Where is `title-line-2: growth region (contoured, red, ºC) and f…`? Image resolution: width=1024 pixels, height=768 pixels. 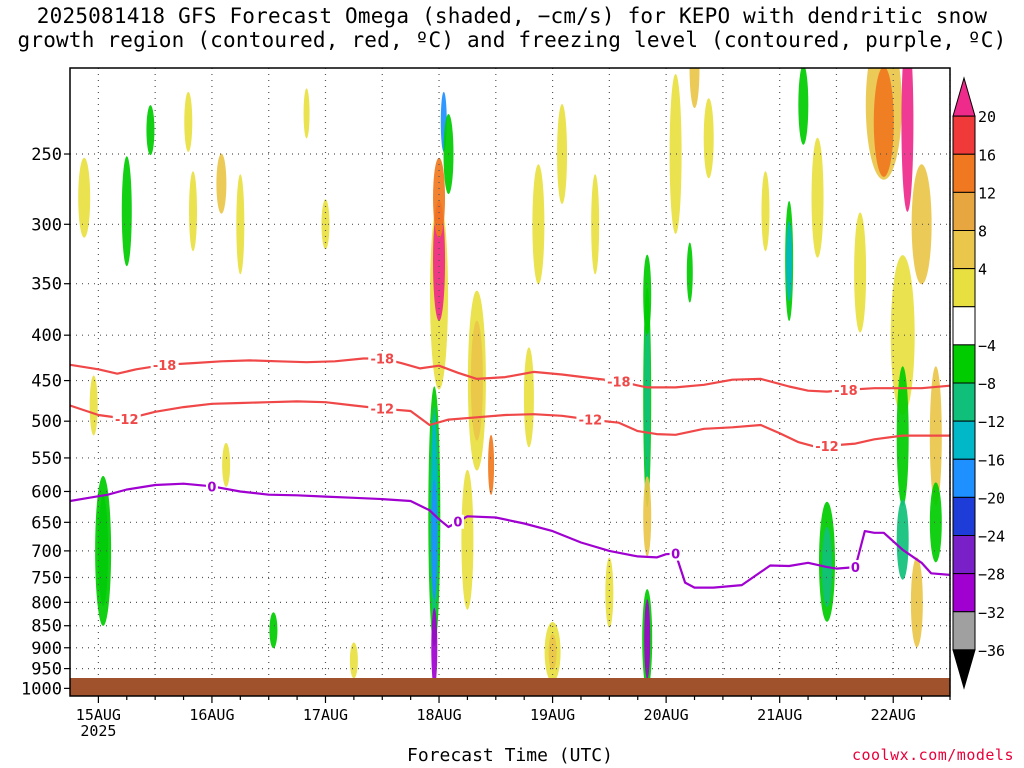
title-line-2: growth region (contoured, red, ºC) and f… is located at coordinates (512, 40).